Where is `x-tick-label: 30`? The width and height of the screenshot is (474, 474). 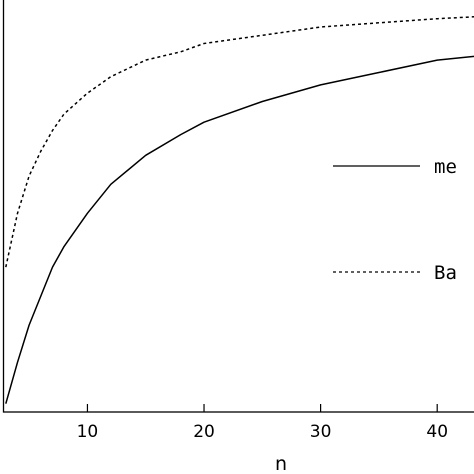
x-tick-label: 30 is located at coordinates (321, 432).